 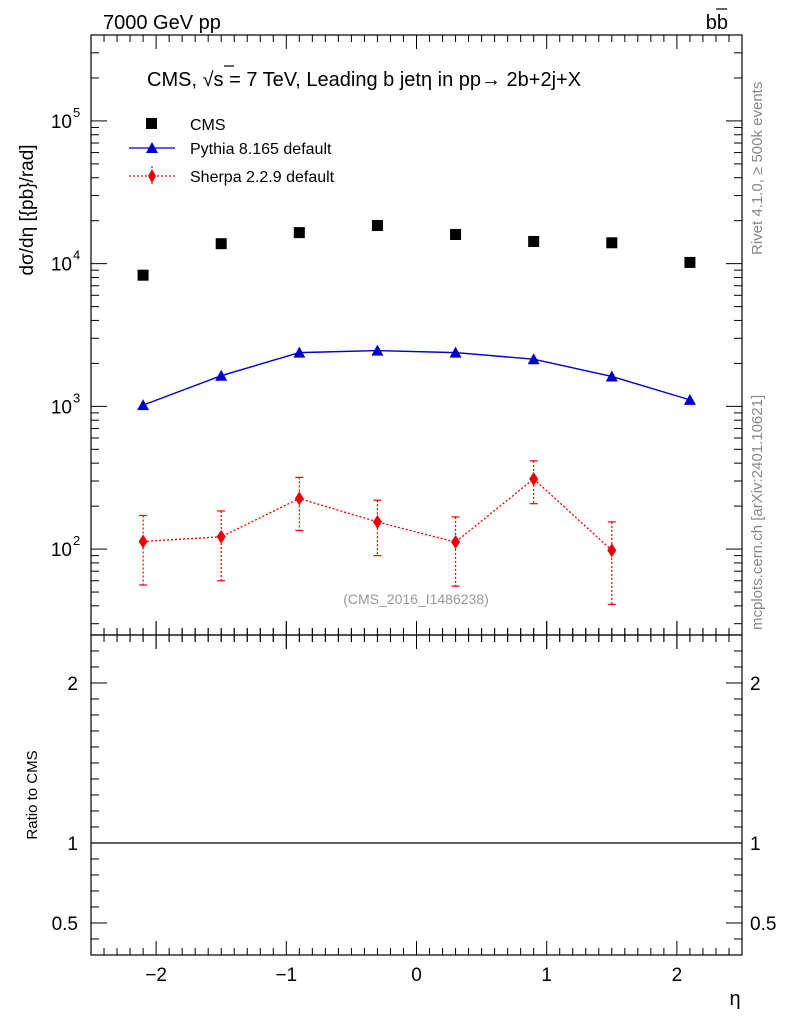 I want to click on ratio-y-tick-label-right: 0.5, so click(x=763, y=924).